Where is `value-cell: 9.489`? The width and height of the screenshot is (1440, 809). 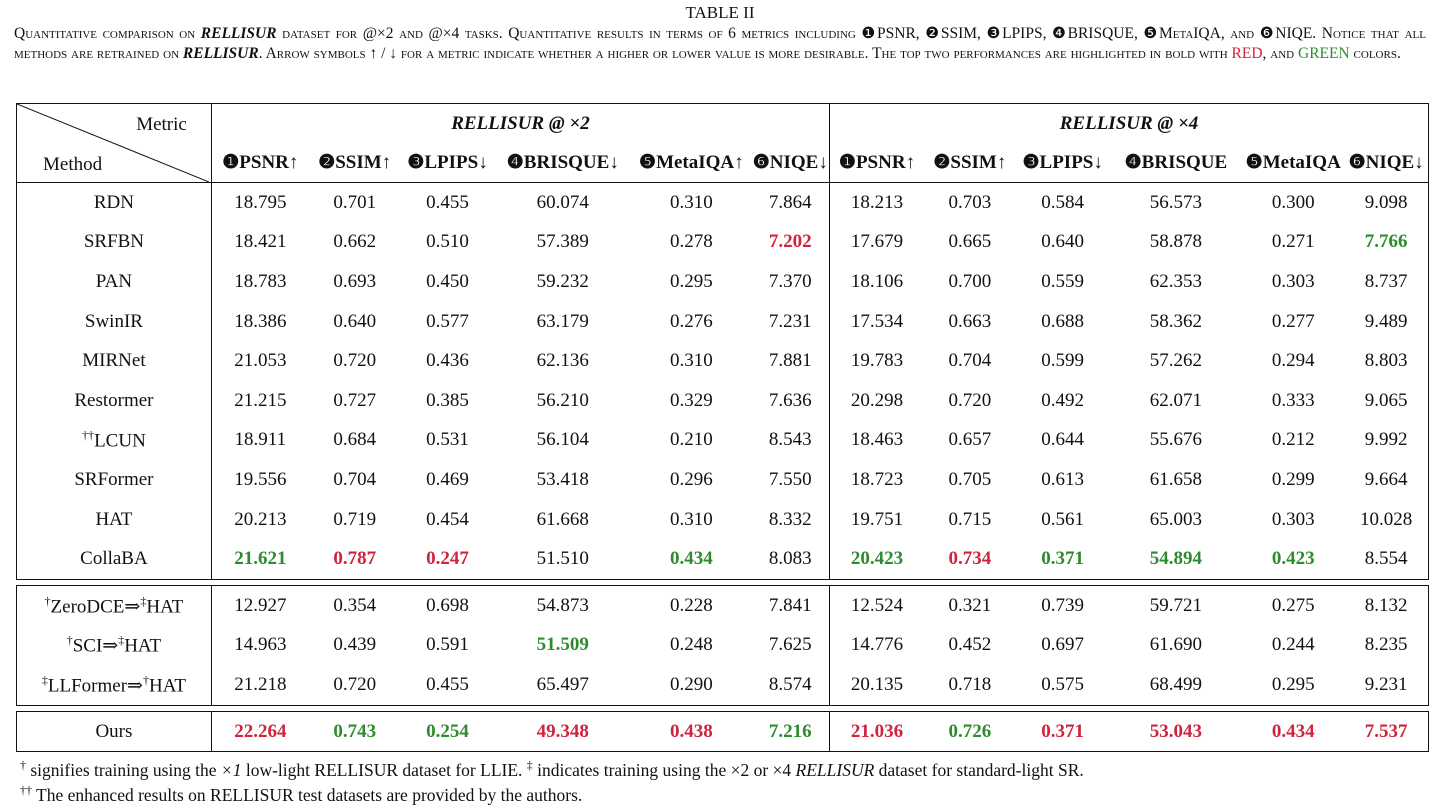
value-cell: 9.489 is located at coordinates (1387, 321).